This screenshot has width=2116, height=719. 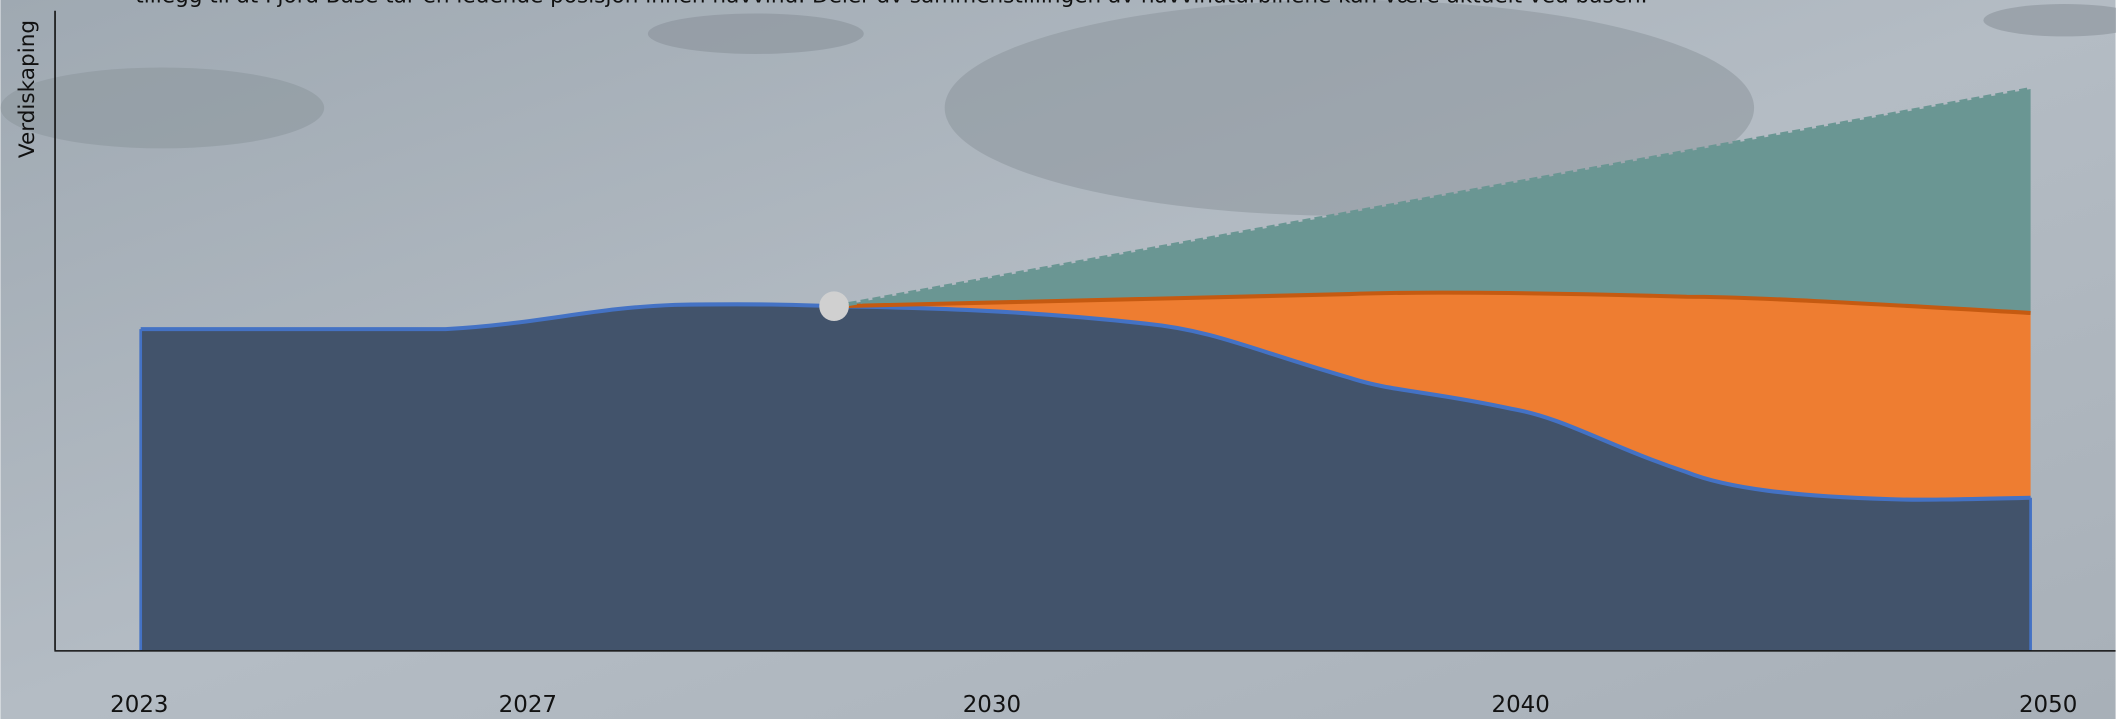 I want to click on x-label: 2050, so click(x=2048, y=705).